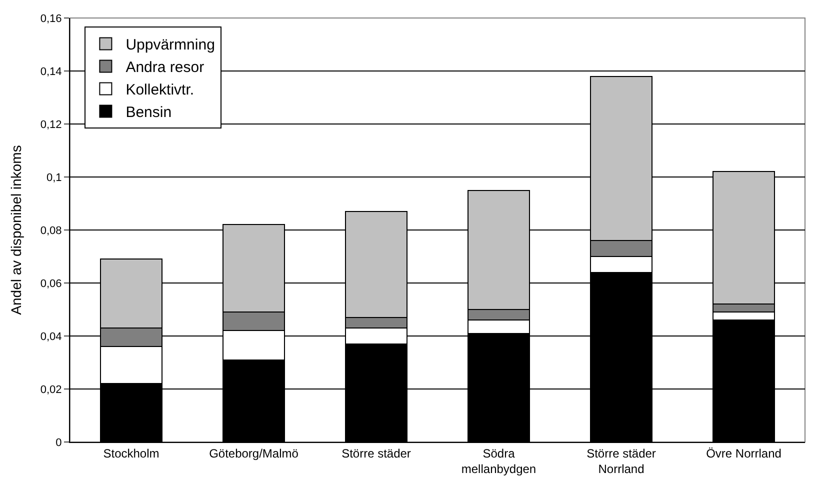 The height and width of the screenshot is (494, 817). What do you see at coordinates (149, 113) in the screenshot?
I see `legend-label: Bensin` at bounding box center [149, 113].